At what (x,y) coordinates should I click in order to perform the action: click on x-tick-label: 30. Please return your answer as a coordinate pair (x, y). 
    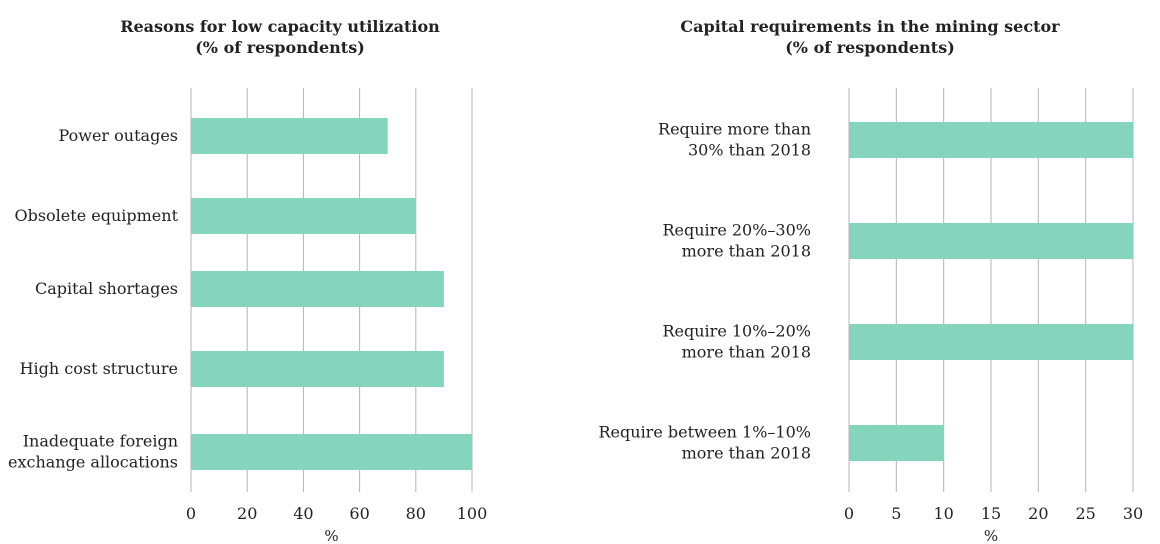
    Looking at the image, I should click on (1133, 513).